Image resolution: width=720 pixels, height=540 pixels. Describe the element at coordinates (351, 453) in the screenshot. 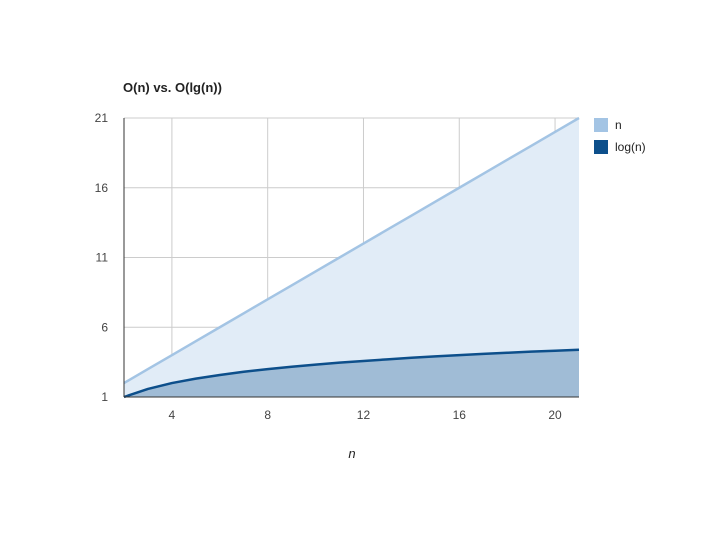

I see `x-axis-label: n` at that location.